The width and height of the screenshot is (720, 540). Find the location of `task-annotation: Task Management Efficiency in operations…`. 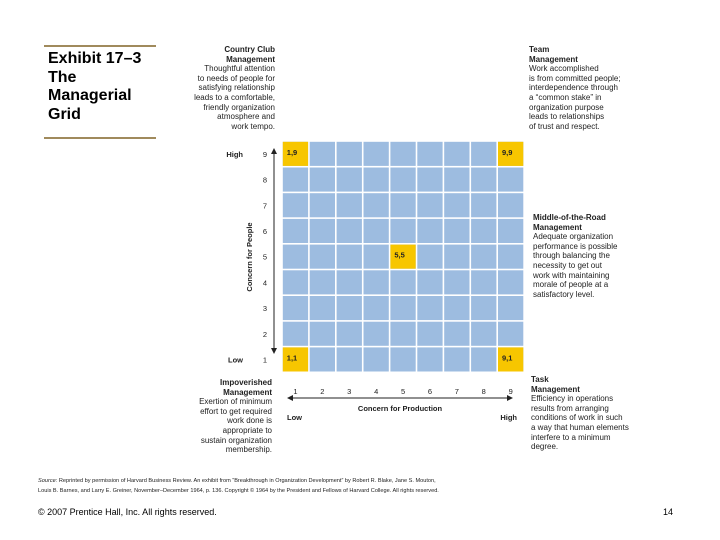

task-annotation: Task Management Efficiency in operations… is located at coordinates (593, 413).